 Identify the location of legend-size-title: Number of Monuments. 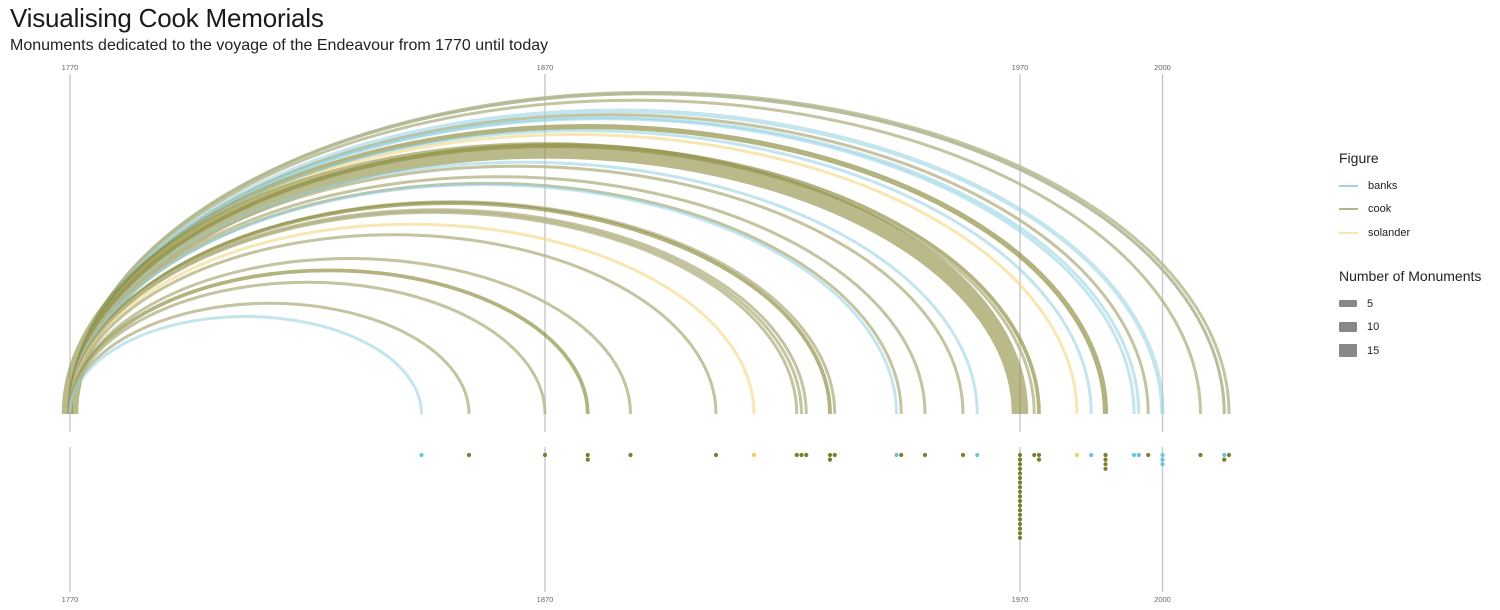
(1410, 276).